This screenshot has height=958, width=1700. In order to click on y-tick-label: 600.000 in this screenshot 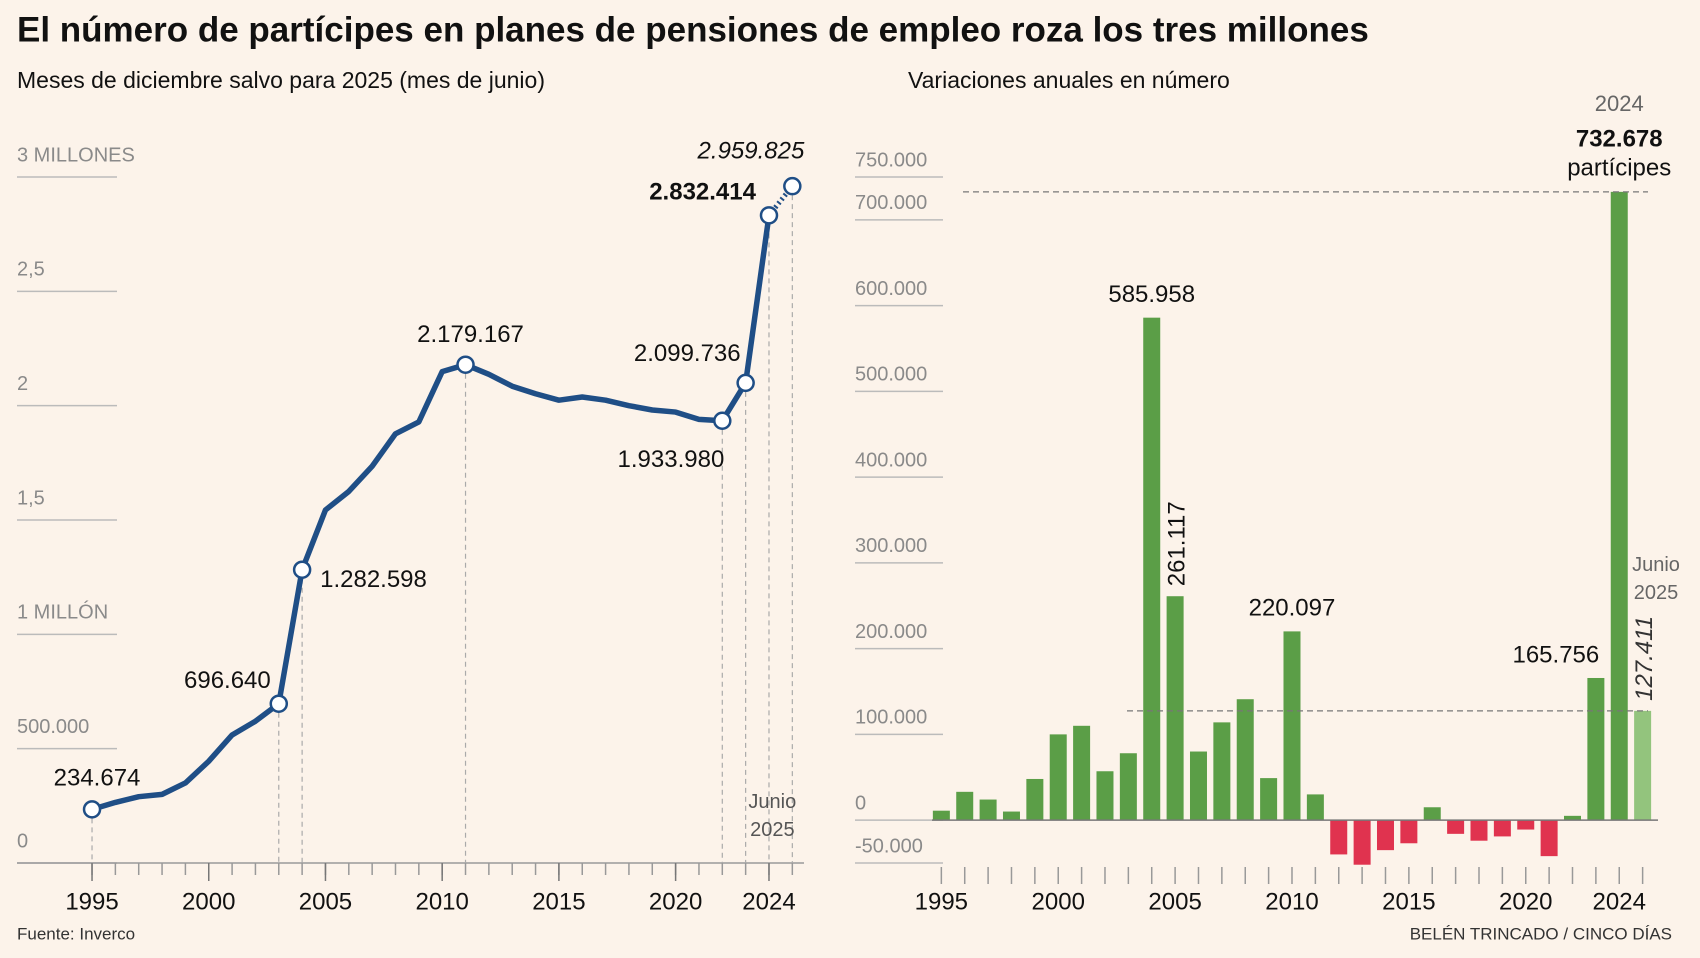, I will do `click(891, 289)`.